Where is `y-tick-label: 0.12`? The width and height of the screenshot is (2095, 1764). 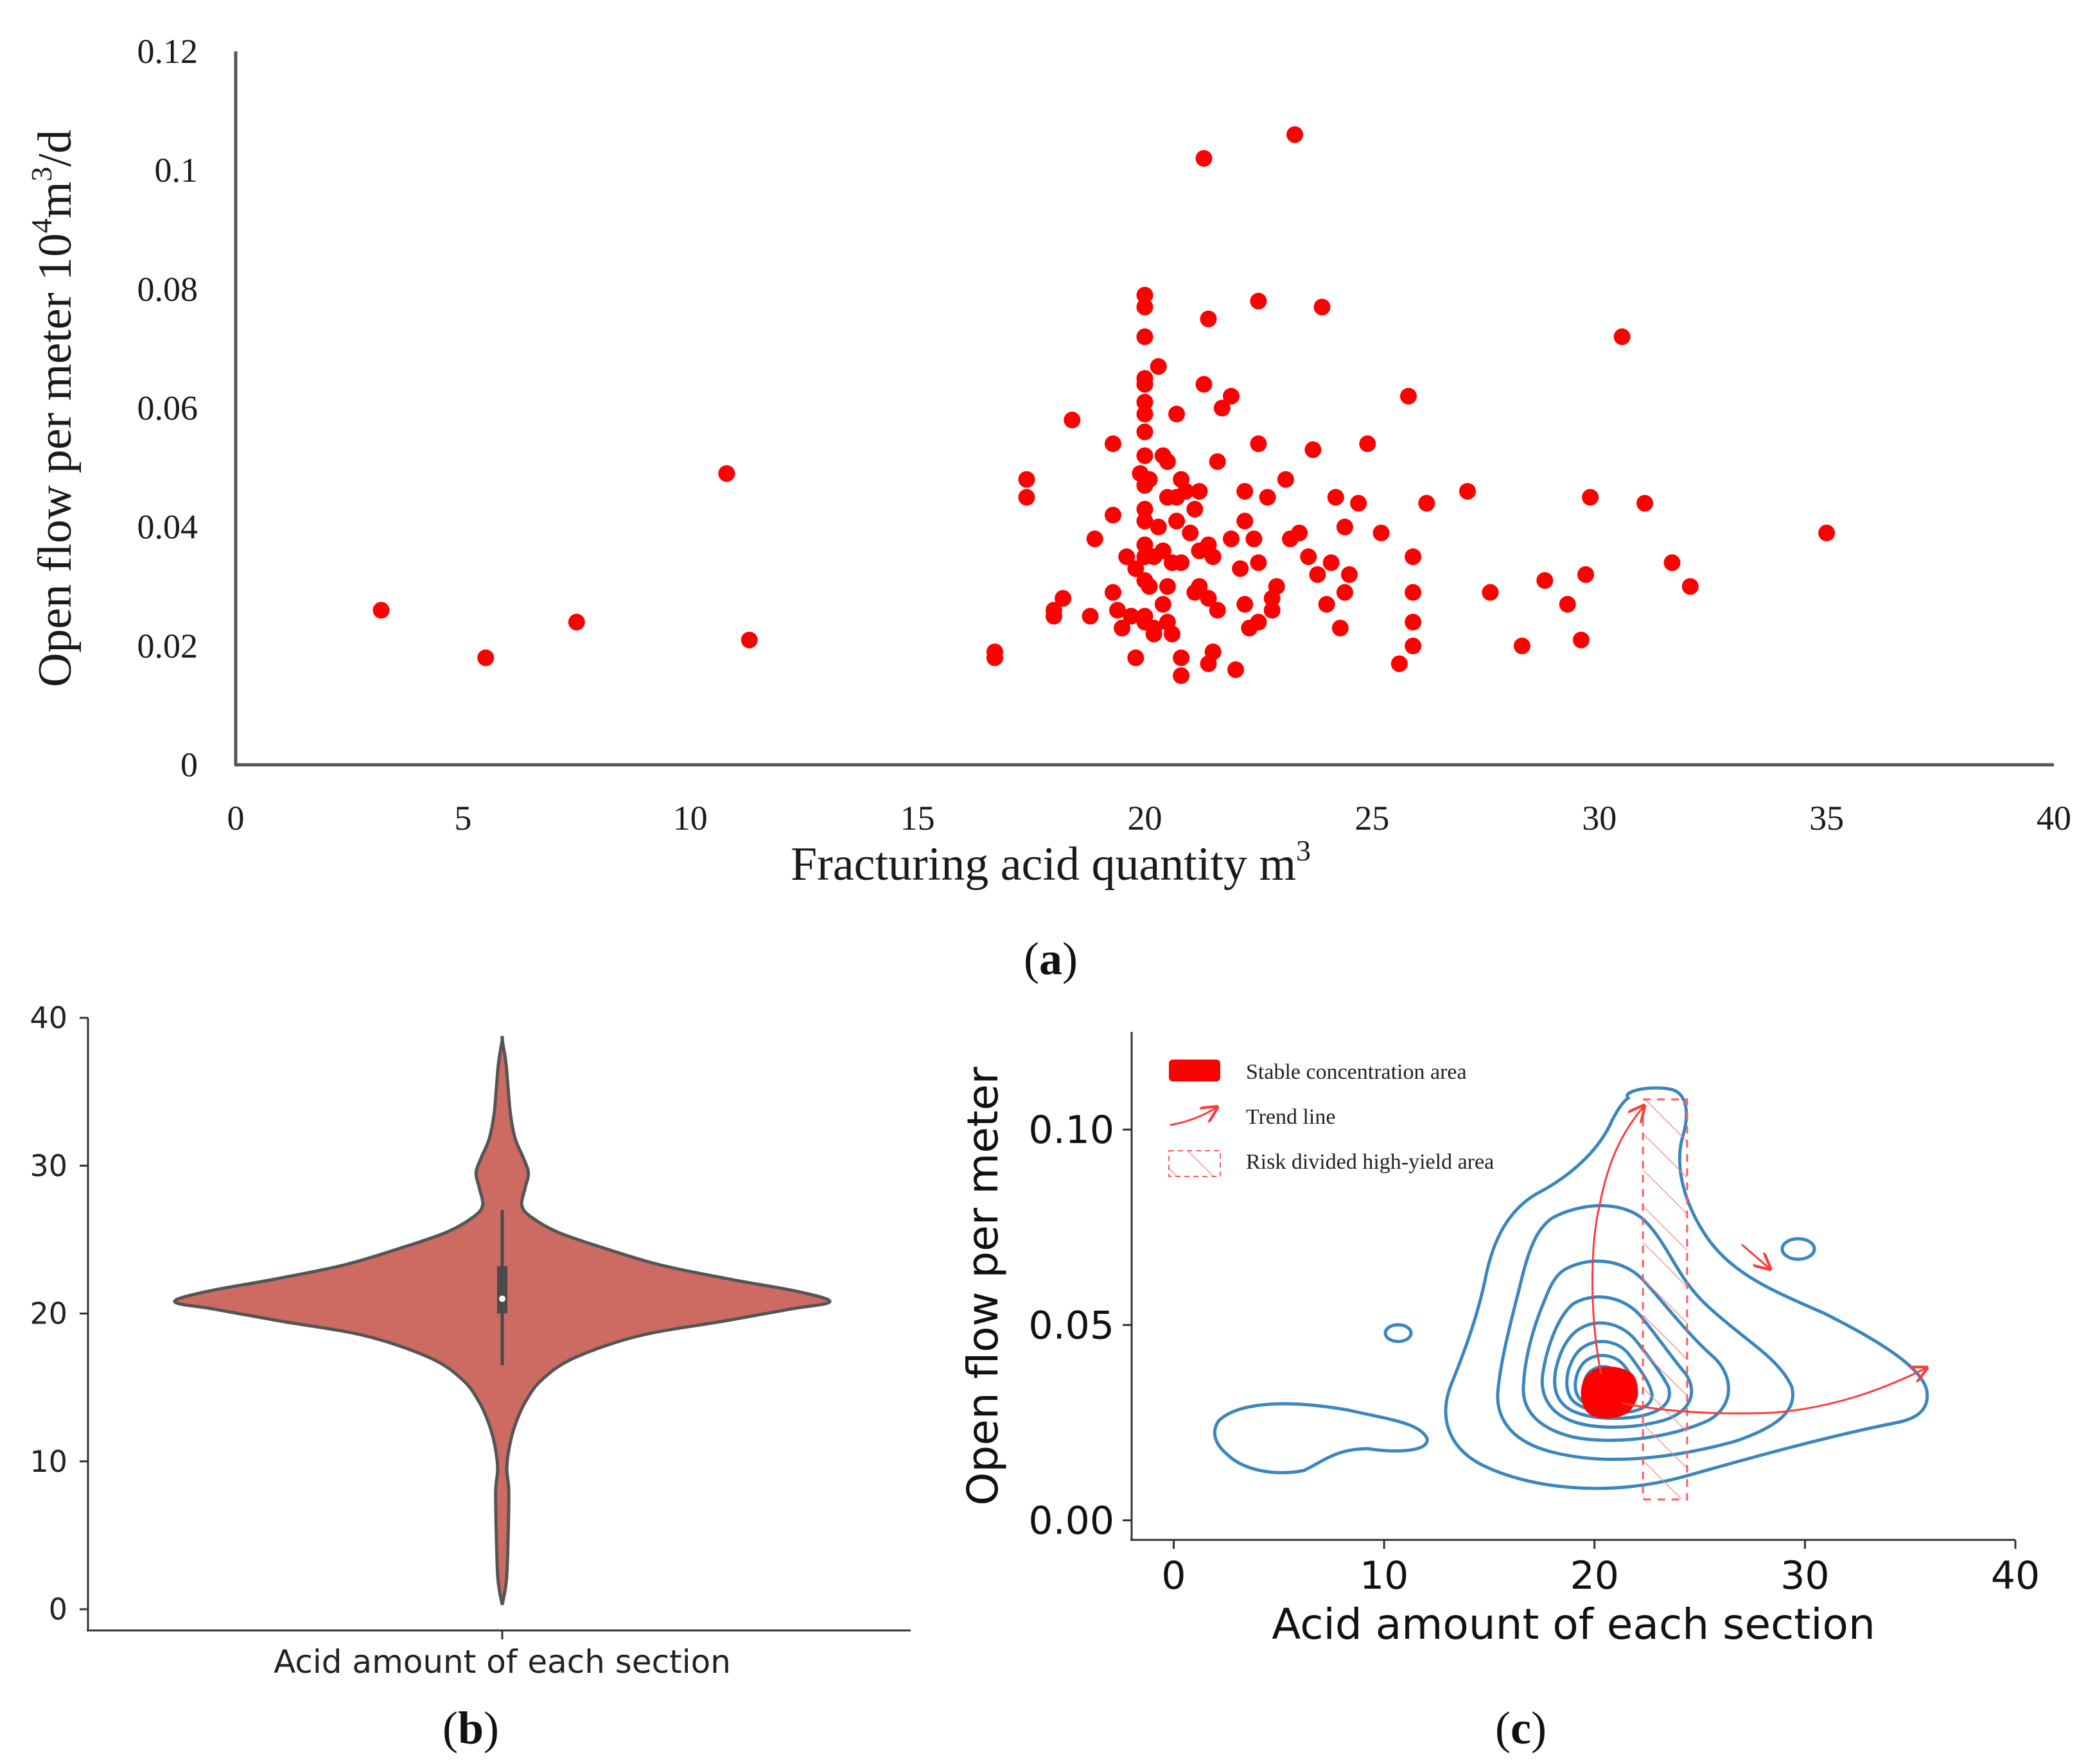 y-tick-label: 0.12 is located at coordinates (167, 51).